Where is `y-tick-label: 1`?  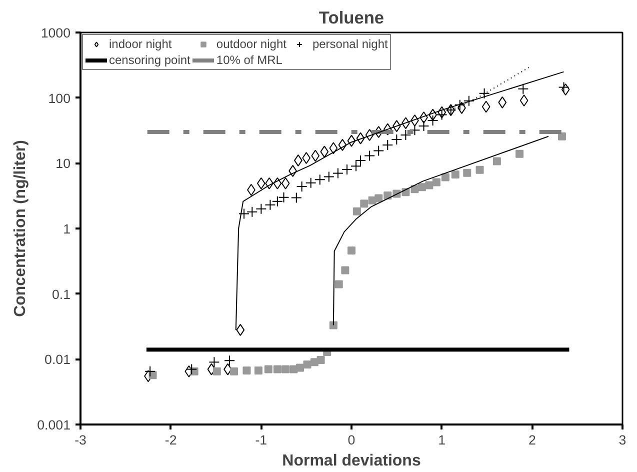 y-tick-label: 1 is located at coordinates (67, 229).